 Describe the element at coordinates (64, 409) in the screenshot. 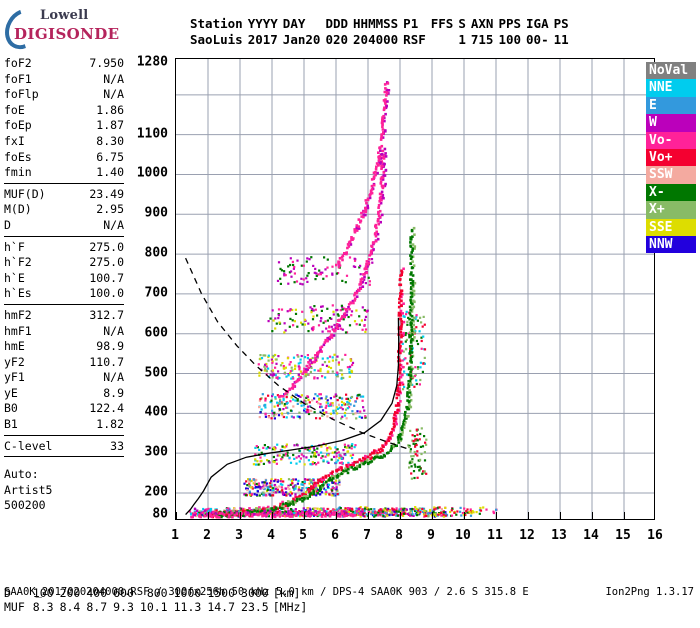

I see `param-row-B0: B0 122.4` at that location.